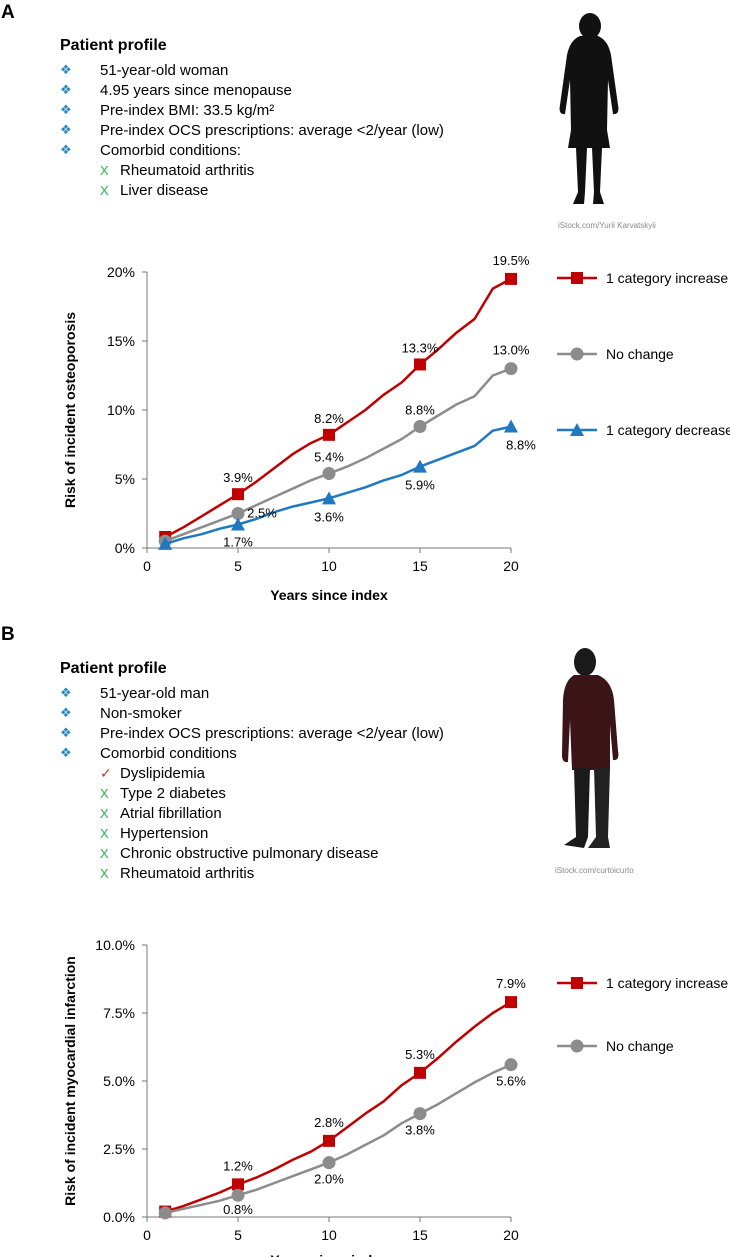 This screenshot has height=1257, width=730. I want to click on y-axis-title: Risk of incident myocardial infarction, so click(70, 1081).